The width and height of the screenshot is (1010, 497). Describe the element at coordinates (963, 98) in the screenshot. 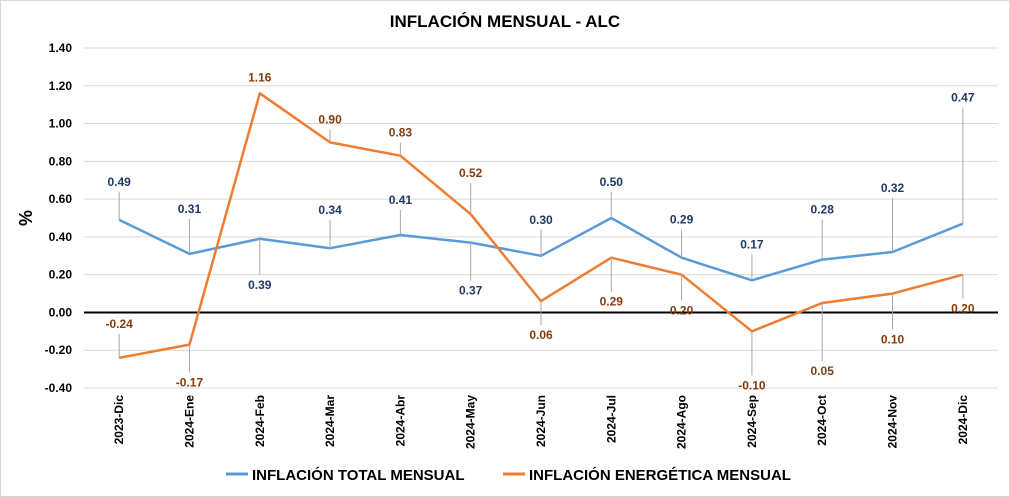

I see `data-label: 0.47` at that location.